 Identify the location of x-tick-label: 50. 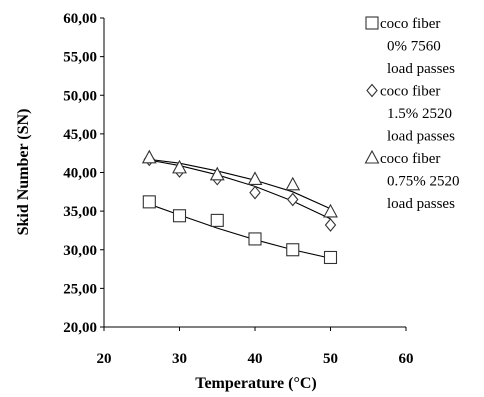
(330, 359).